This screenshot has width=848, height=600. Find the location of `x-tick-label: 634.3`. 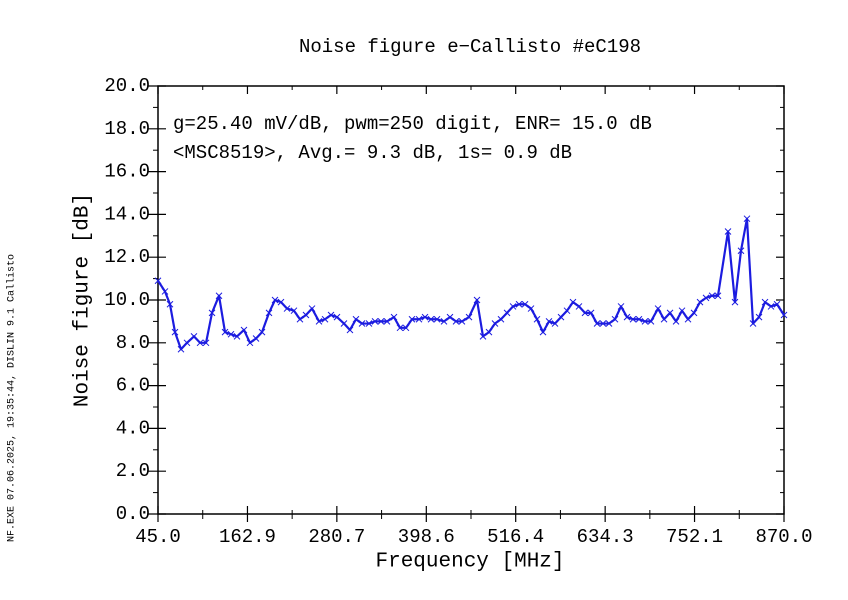

x-tick-label: 634.3 is located at coordinates (605, 537).